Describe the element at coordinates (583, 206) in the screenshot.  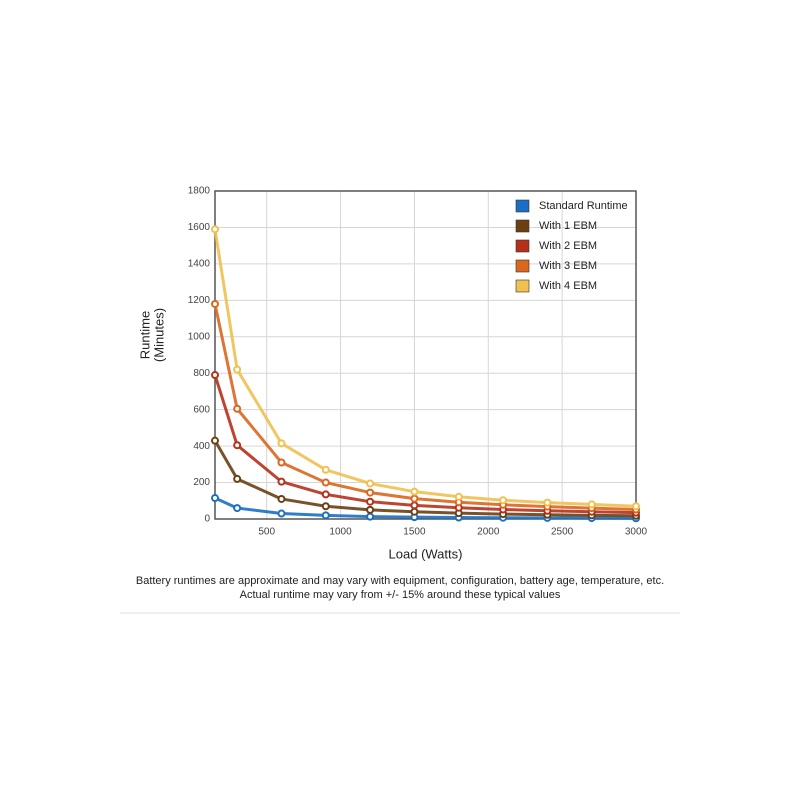
I see `legend-label: Standard Runtime` at that location.